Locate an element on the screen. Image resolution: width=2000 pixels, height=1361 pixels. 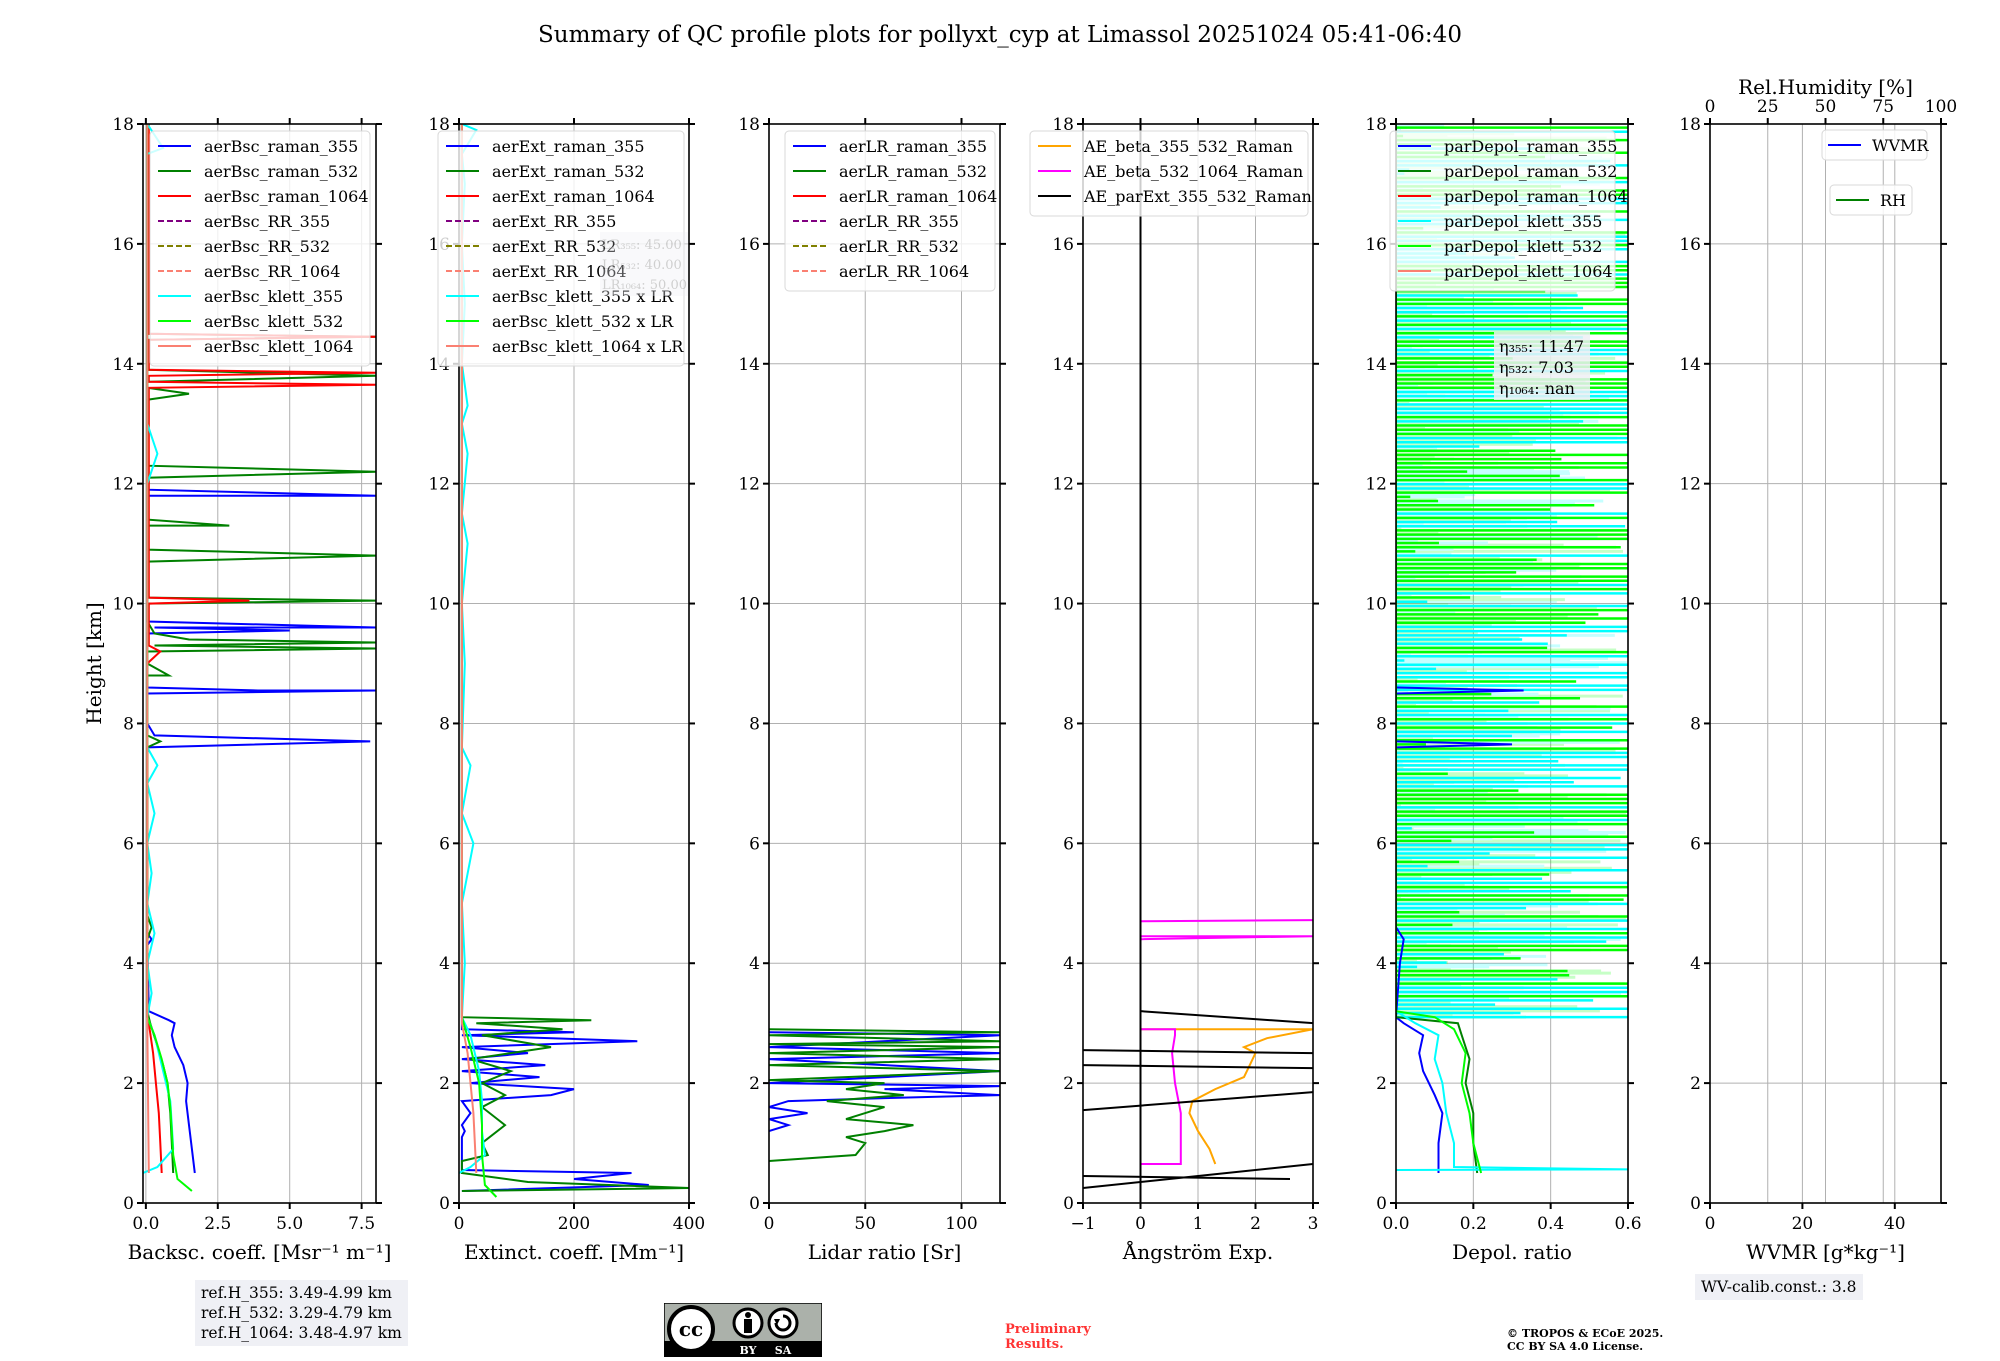
legend-label: aerExt_raman_532 is located at coordinates (568, 171).